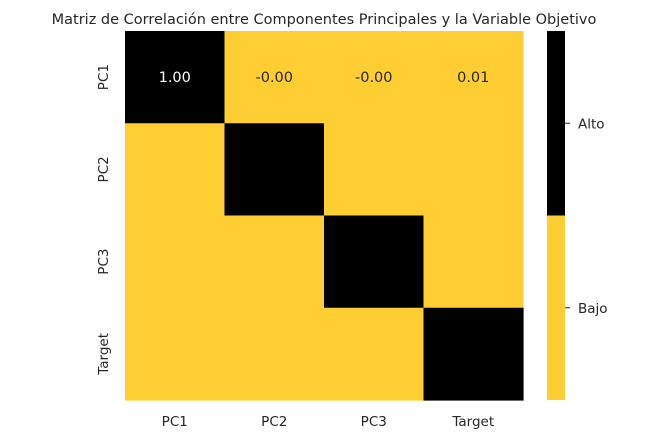  I want to click on heatmap-cell-target-pc2, so click(274, 354).